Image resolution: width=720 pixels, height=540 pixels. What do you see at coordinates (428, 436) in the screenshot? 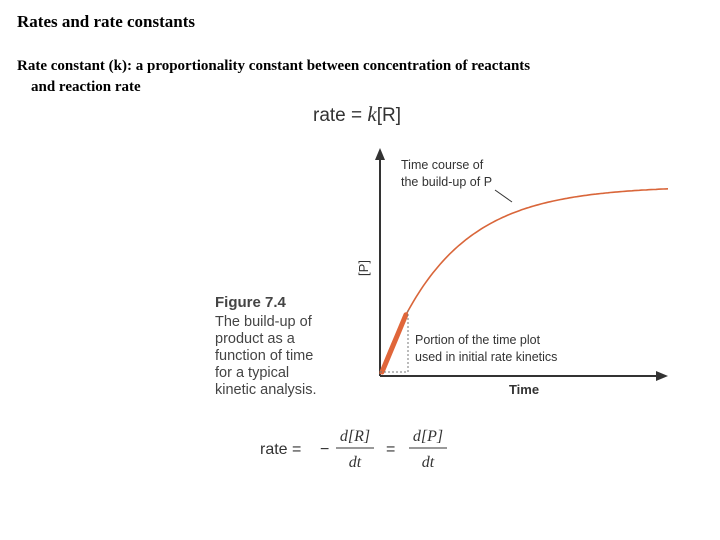
I see `equation-numerator-p: d[P]` at bounding box center [428, 436].